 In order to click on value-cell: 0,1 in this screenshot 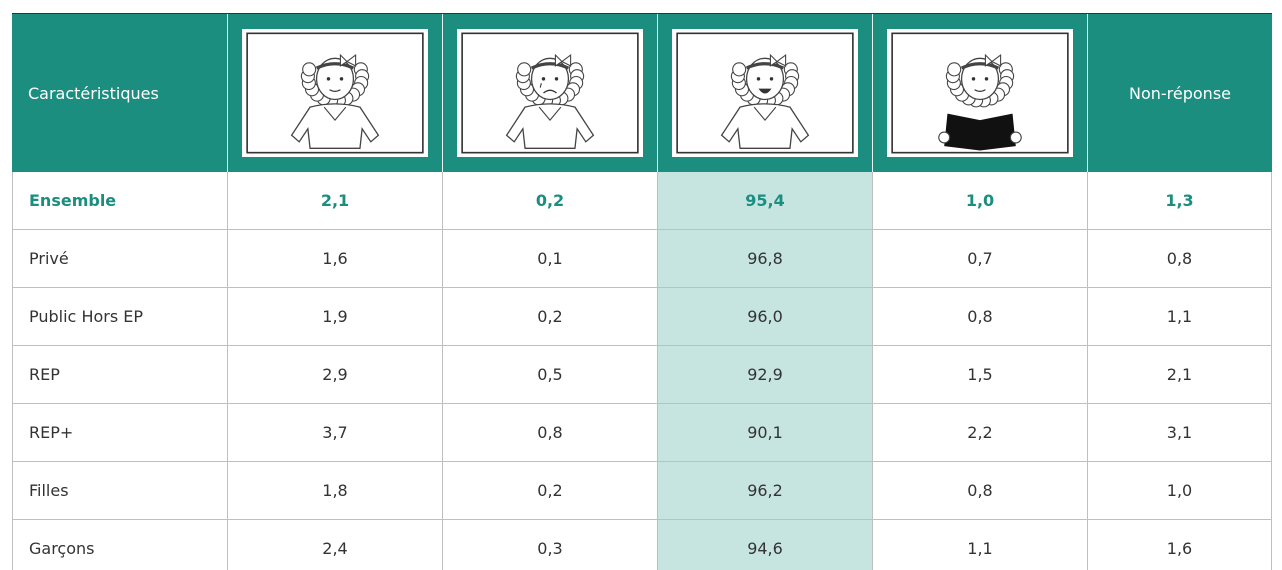, I will do `click(550, 259)`.